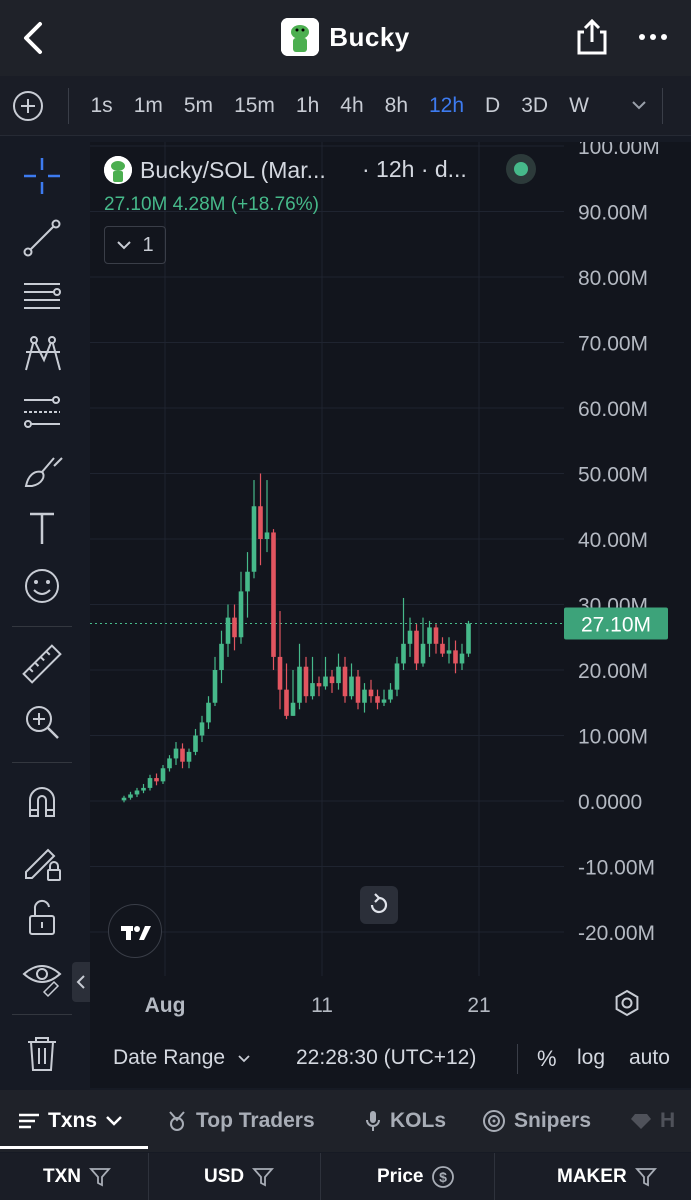  Describe the element at coordinates (42, 1054) in the screenshot. I see `trash-icon` at that location.